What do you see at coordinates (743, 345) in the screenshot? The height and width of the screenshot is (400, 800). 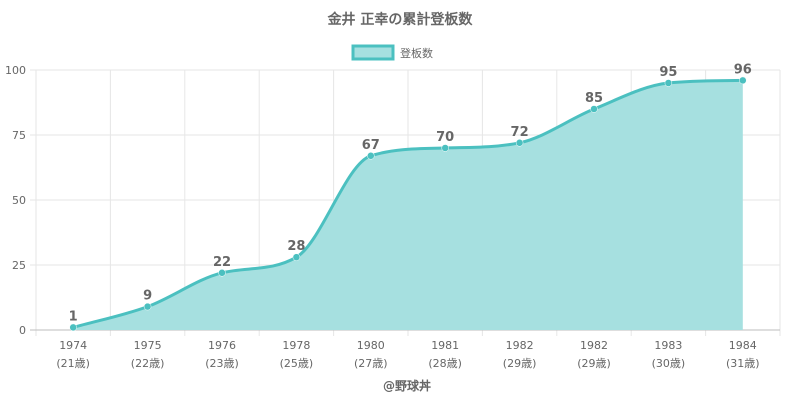 I see `x-tick-label: 1984` at bounding box center [743, 345].